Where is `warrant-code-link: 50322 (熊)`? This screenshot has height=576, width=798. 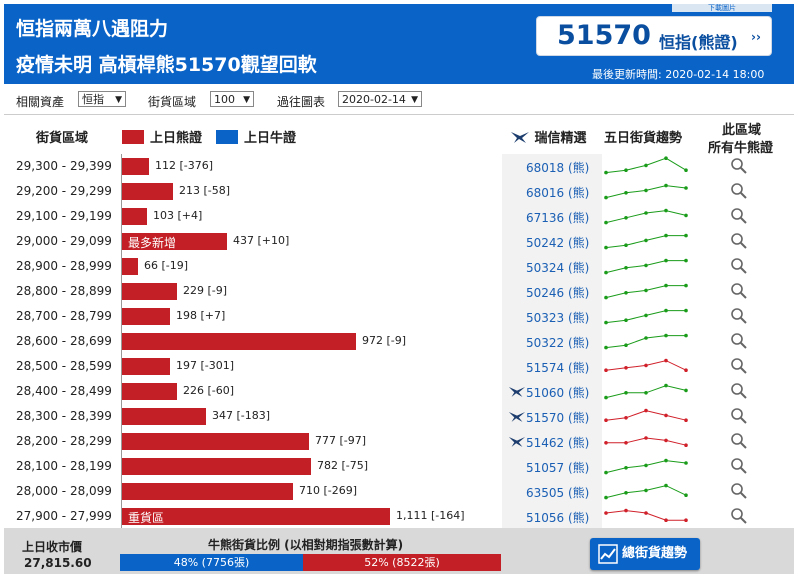 warrant-code-link: 50322 (熊) is located at coordinates (558, 343).